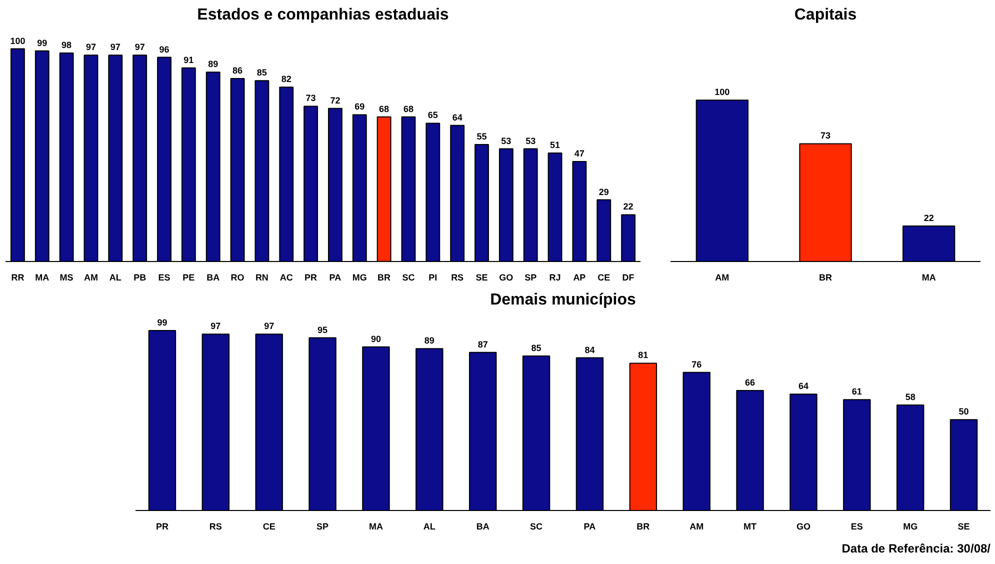  I want to click on chart-title: Demais municípios, so click(563, 300).